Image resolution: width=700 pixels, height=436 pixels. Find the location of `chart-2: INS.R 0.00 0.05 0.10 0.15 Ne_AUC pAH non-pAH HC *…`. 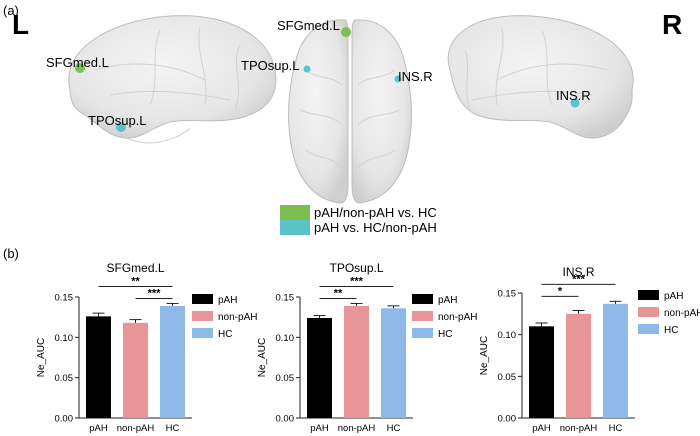

chart-2: INS.R 0.00 0.05 0.10 0.15 Ne_AUC pAH non-pAH HC *… is located at coordinates (589, 349).